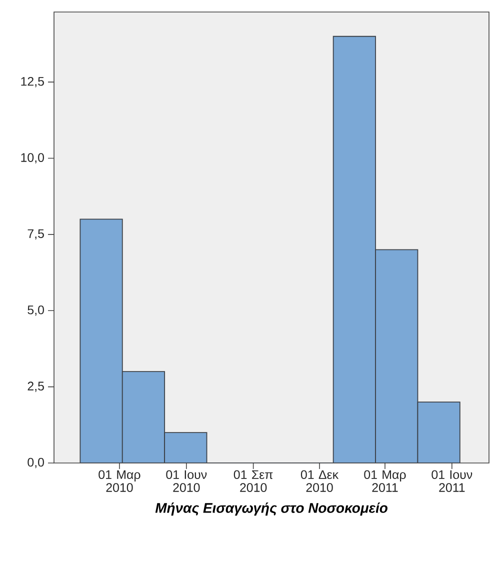 The height and width of the screenshot is (564, 491). I want to click on y-tick-label: 10,0, so click(32, 158).